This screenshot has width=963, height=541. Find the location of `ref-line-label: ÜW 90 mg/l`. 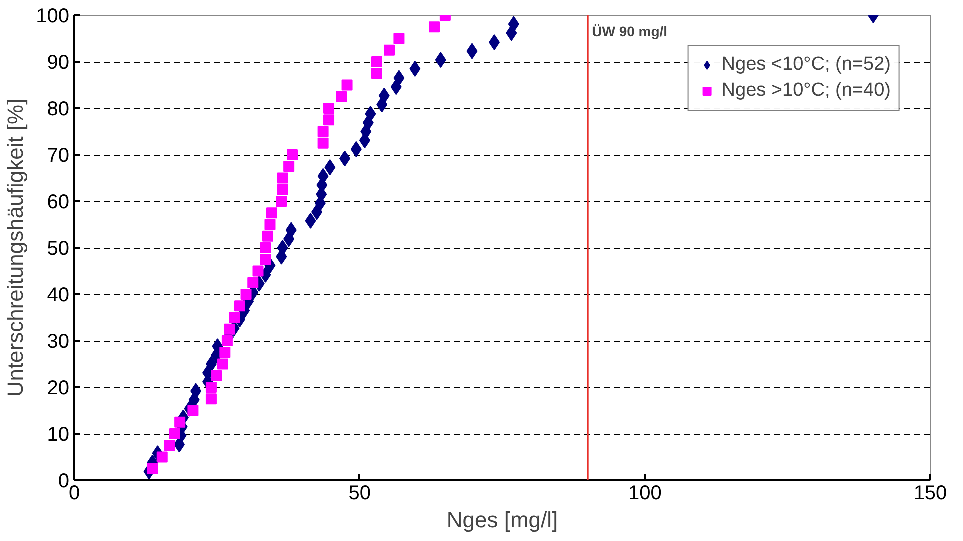

ref-line-label: ÜW 90 mg/l is located at coordinates (630, 32).